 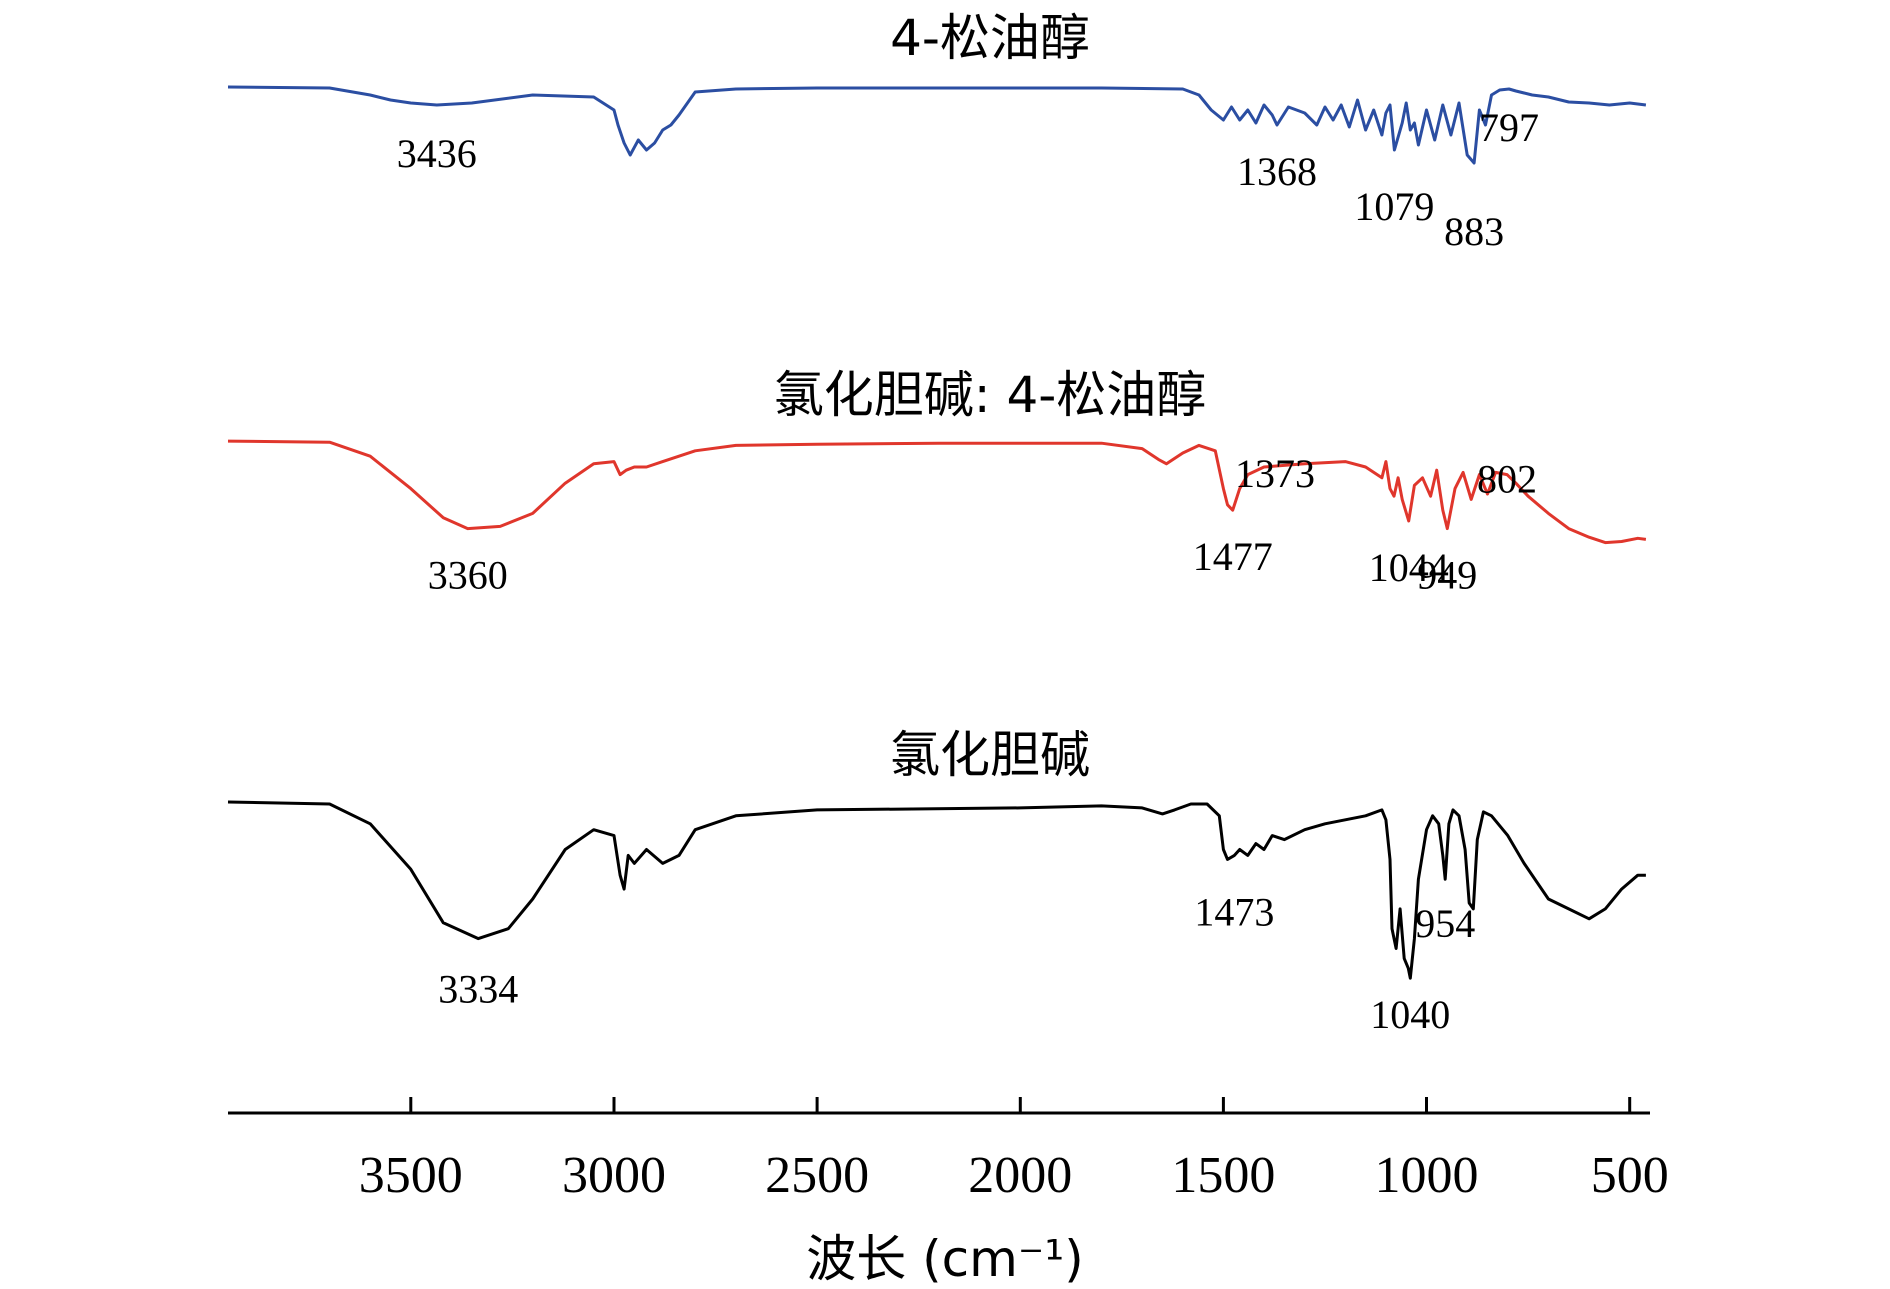 I want to click on peak-label: 3360, so click(x=468, y=575).